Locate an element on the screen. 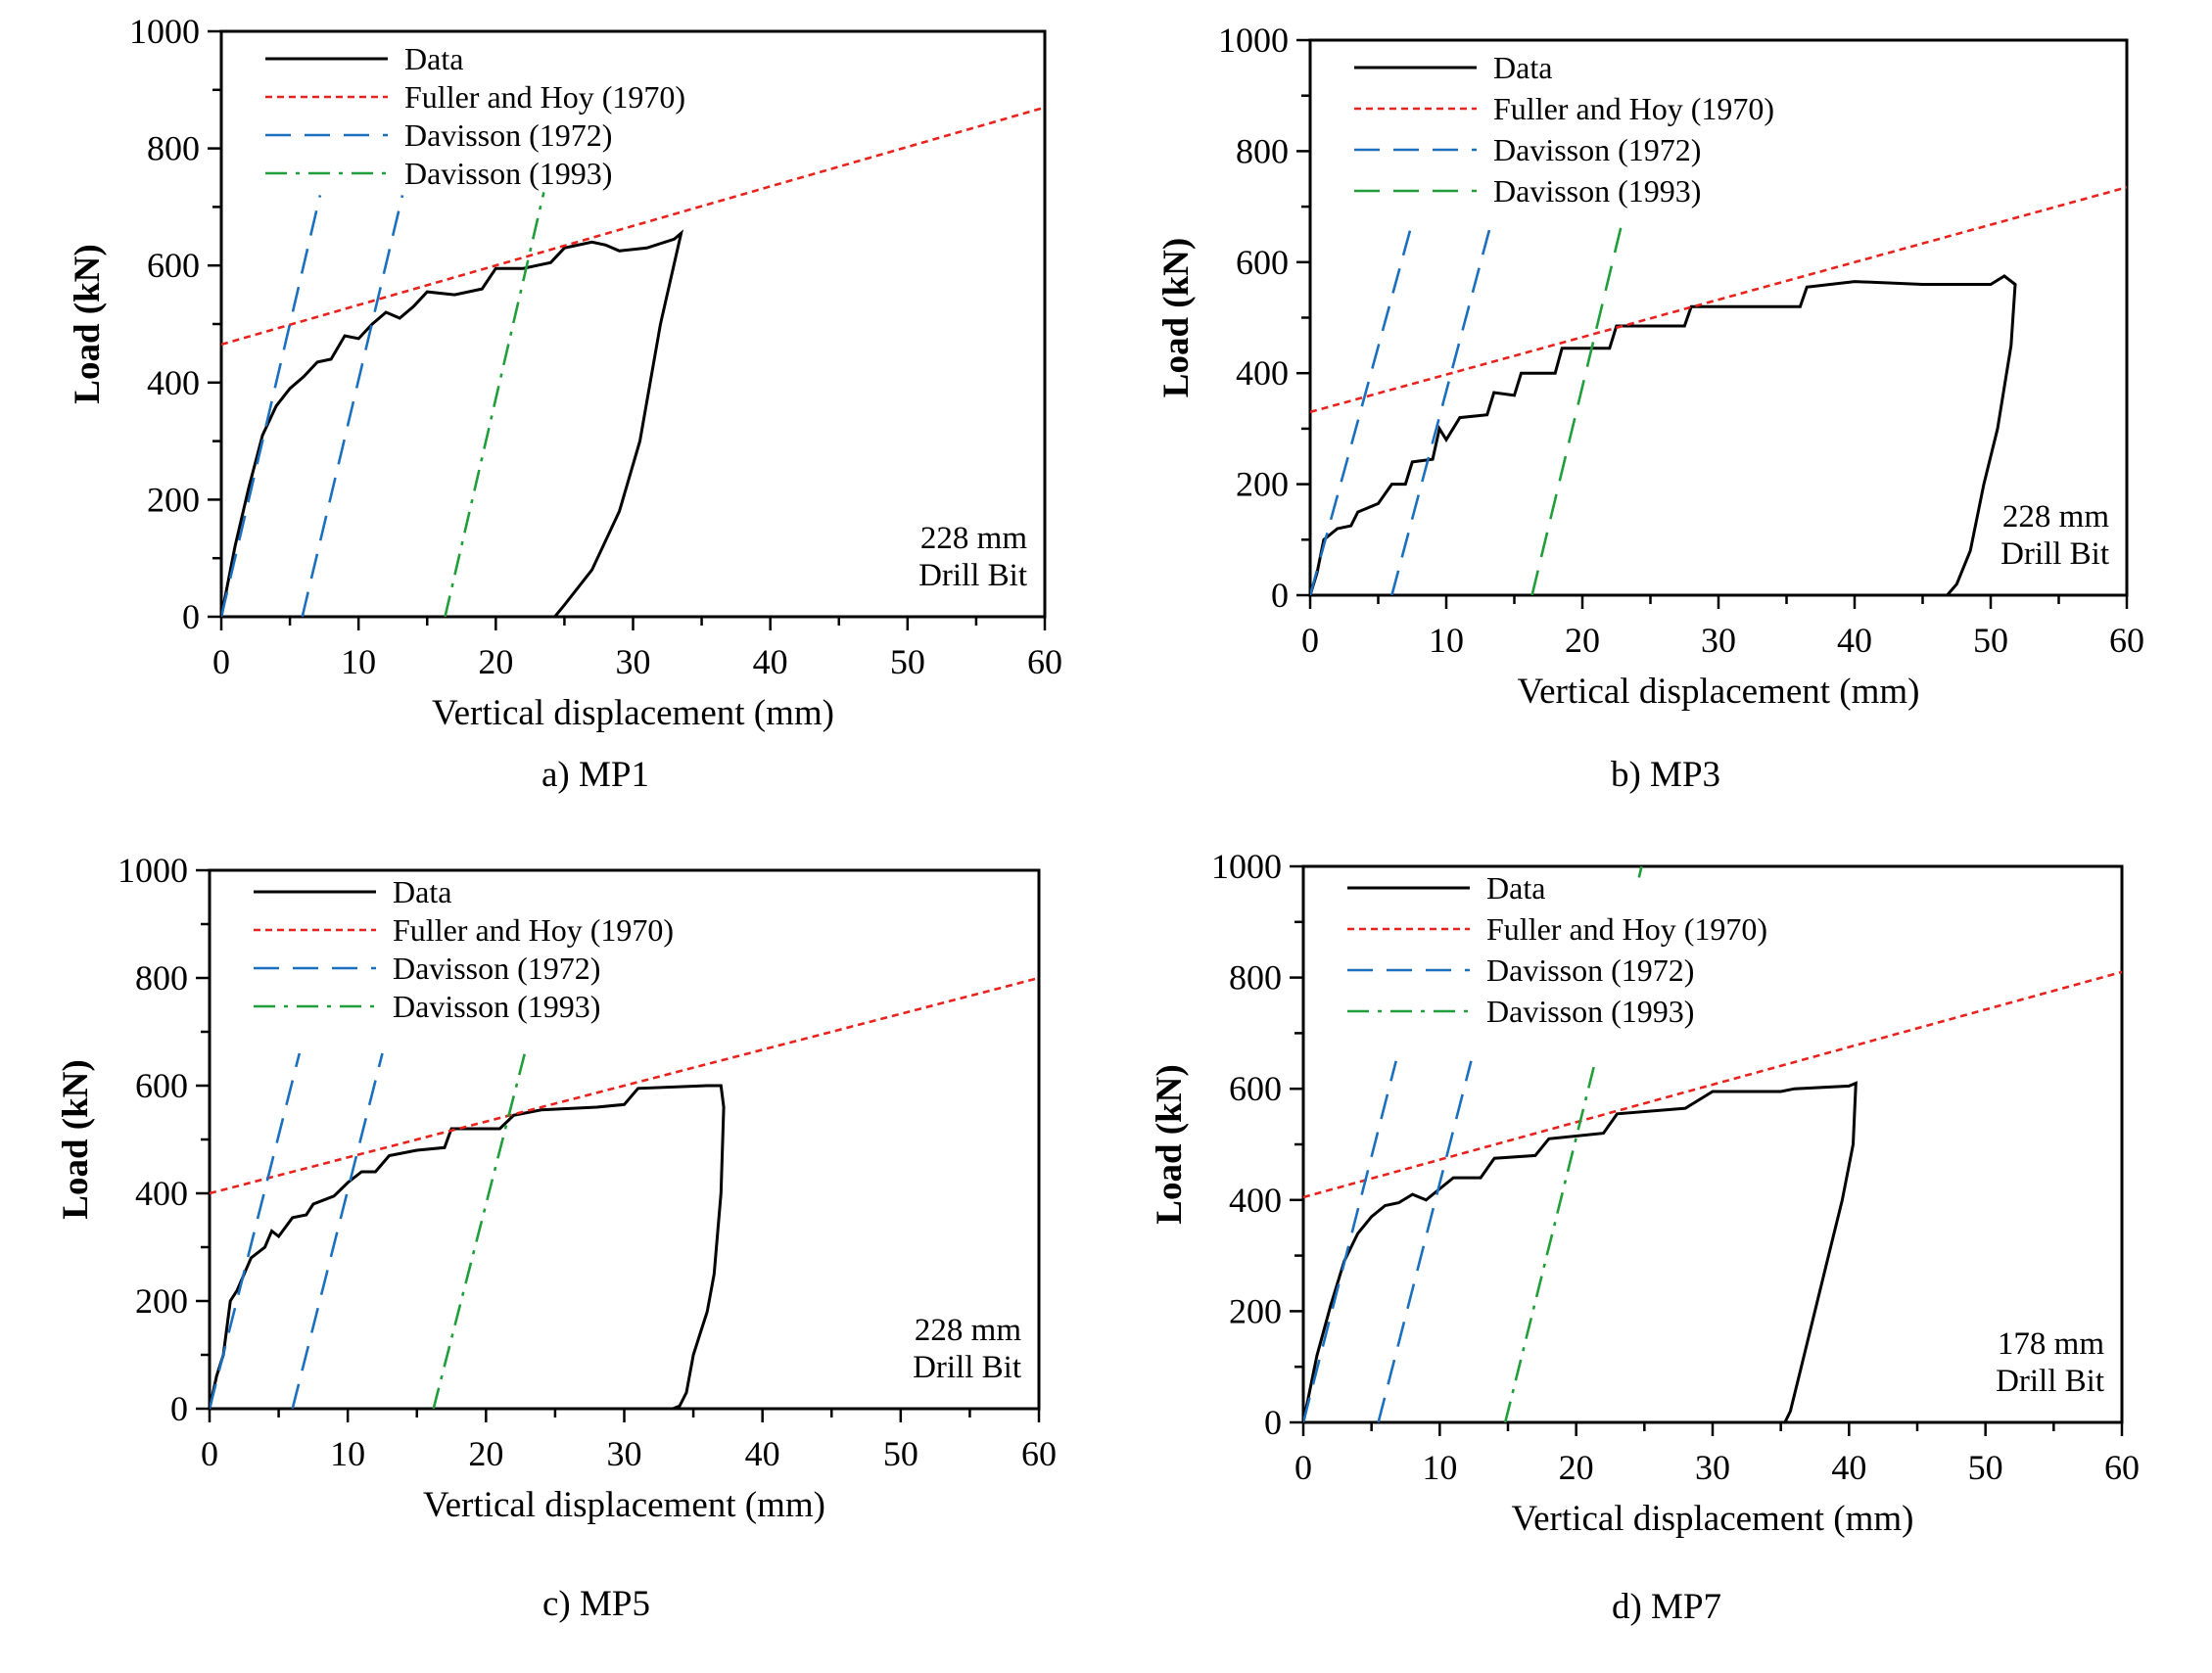  y-tick-label: 200 is located at coordinates (1262, 484).